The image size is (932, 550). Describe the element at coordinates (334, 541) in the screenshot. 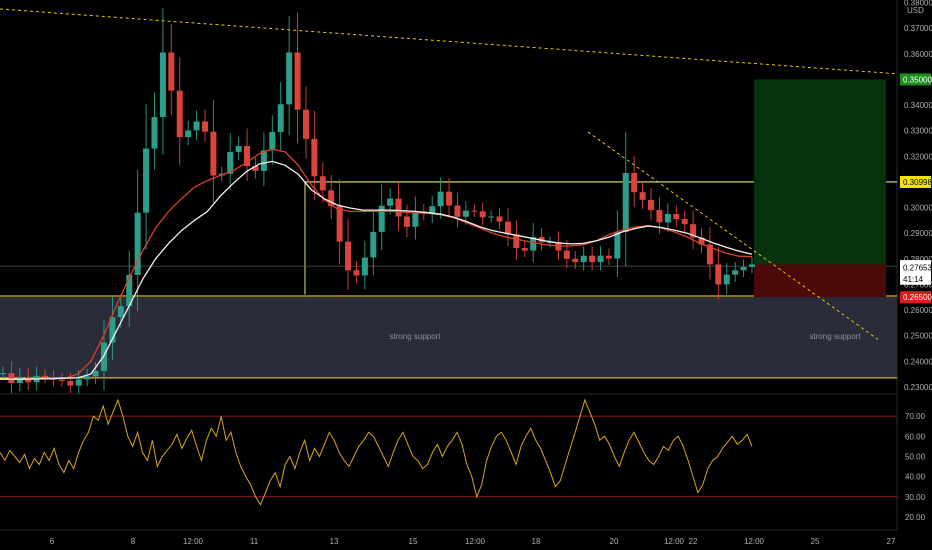

I see `time-tick-4: 13` at that location.